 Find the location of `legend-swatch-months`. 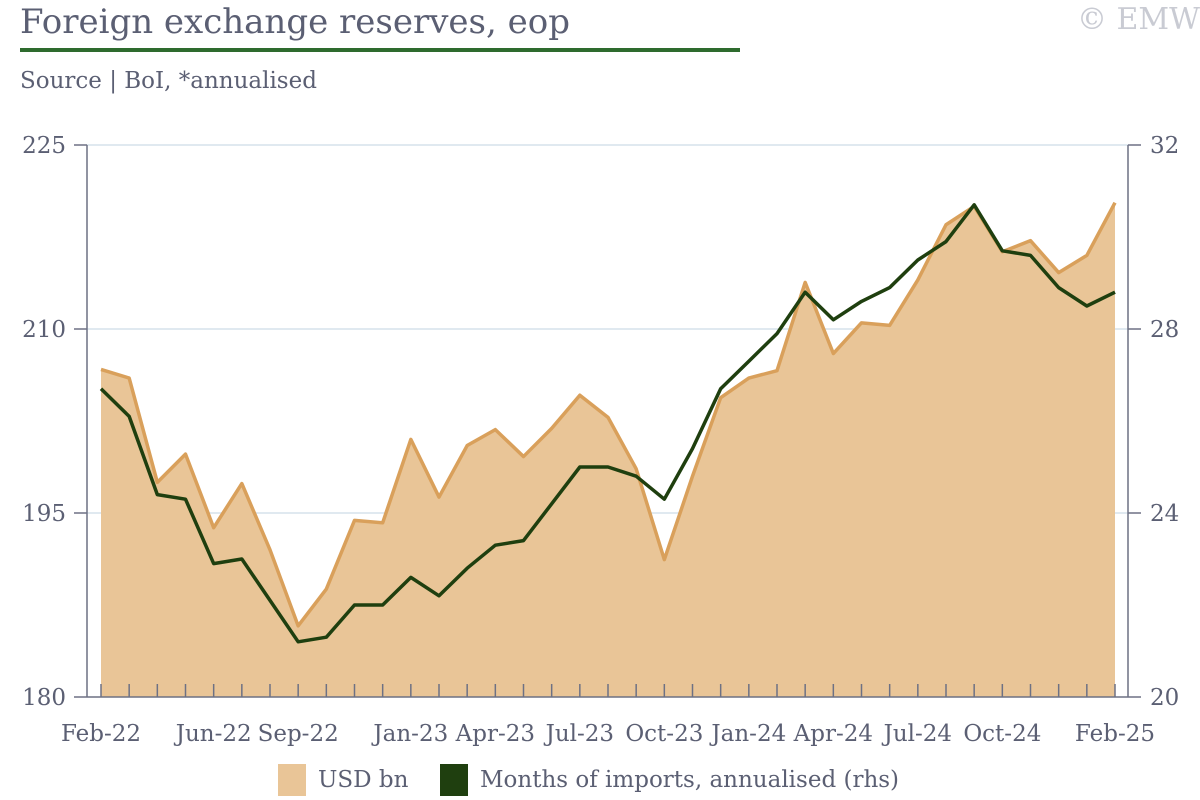

legend-swatch-months is located at coordinates (454, 780).